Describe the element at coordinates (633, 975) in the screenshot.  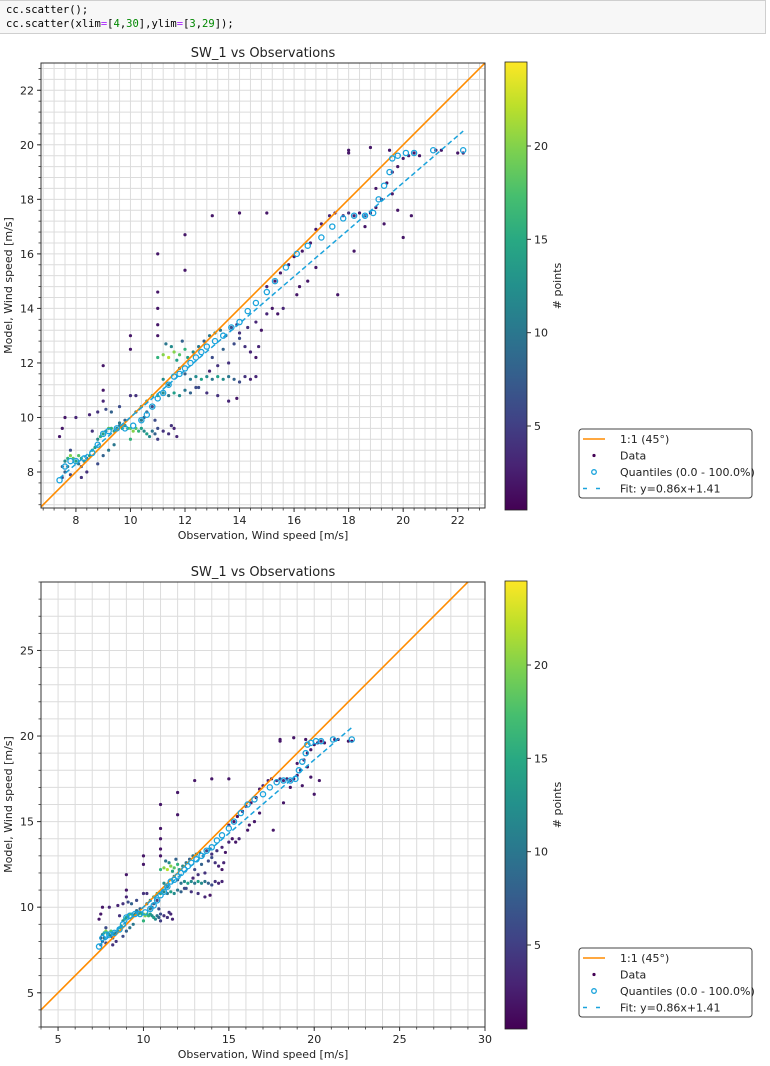
I see `legend-entry: Data` at that location.